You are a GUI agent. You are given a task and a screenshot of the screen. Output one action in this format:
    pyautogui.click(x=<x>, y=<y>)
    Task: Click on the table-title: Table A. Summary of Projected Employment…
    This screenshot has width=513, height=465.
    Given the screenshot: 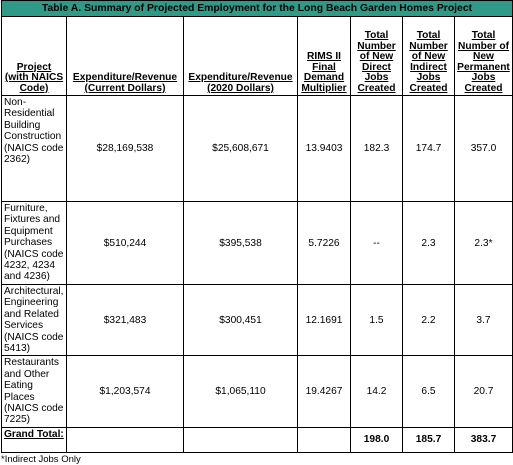 What is the action you would take?
    pyautogui.click(x=257, y=8)
    